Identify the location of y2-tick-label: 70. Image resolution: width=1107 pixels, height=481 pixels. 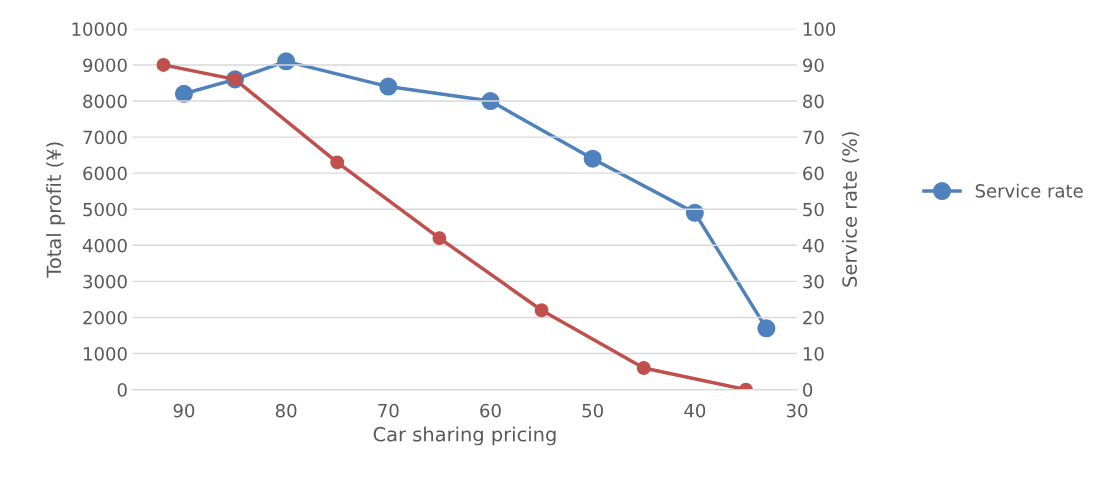
(813, 137).